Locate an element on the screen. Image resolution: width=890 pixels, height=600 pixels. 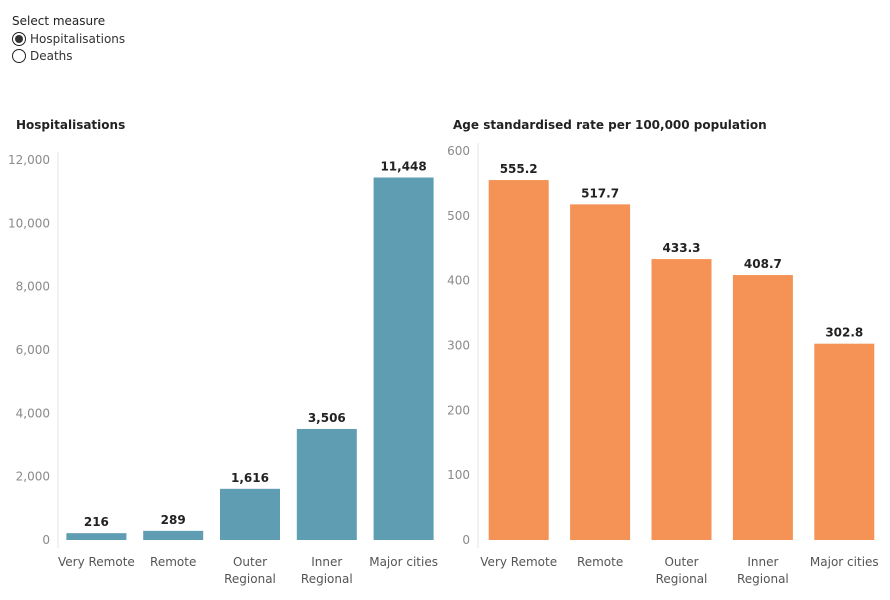
y-tick-label: 200 is located at coordinates (458, 410).